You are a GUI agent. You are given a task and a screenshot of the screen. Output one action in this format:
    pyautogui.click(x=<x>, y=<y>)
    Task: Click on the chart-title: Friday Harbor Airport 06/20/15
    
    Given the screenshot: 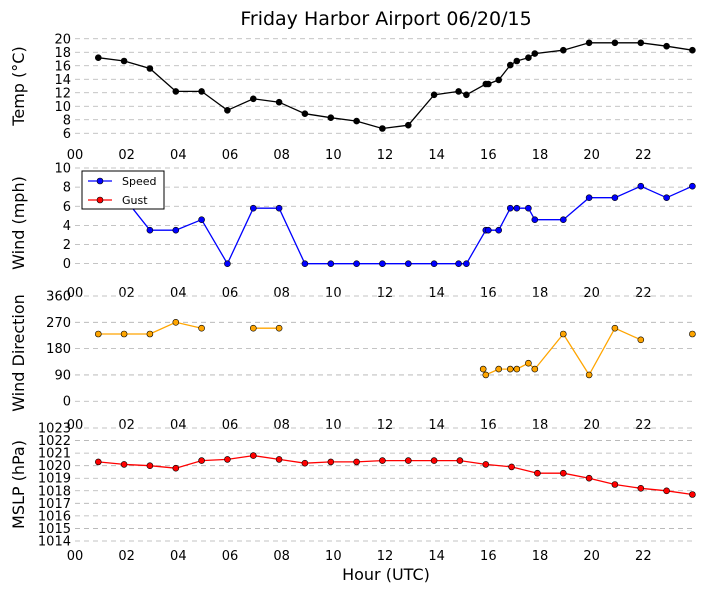 What is the action you would take?
    pyautogui.click(x=385, y=19)
    